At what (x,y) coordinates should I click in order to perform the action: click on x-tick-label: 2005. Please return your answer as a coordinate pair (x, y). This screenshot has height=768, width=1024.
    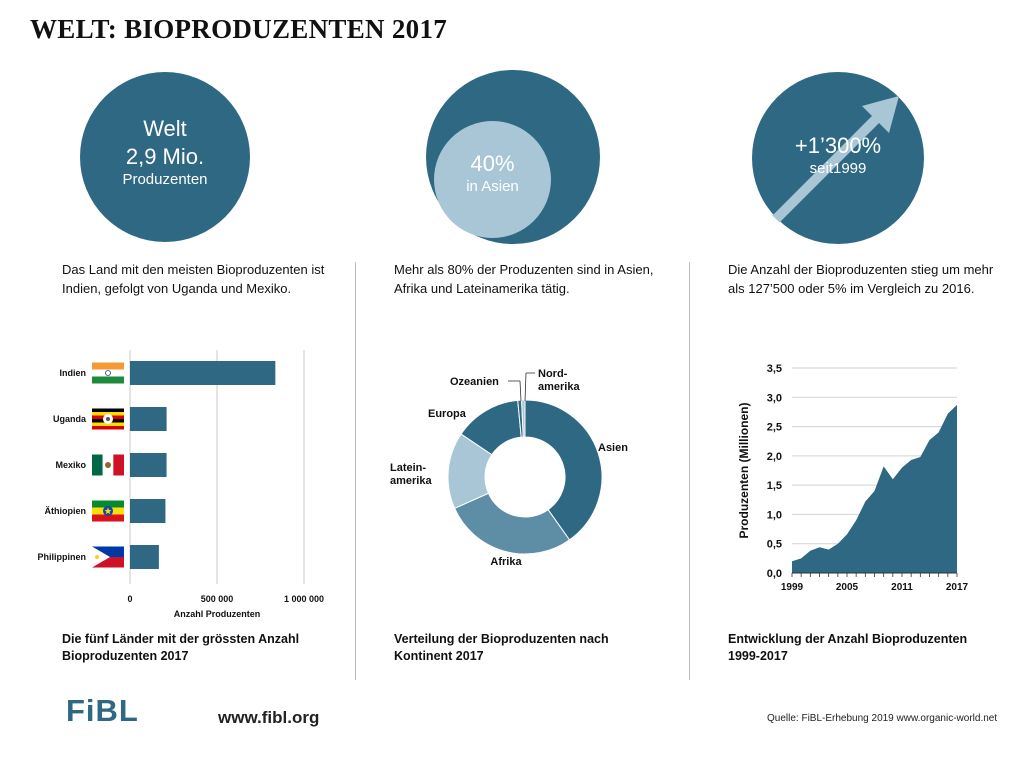
    Looking at the image, I should click on (847, 587).